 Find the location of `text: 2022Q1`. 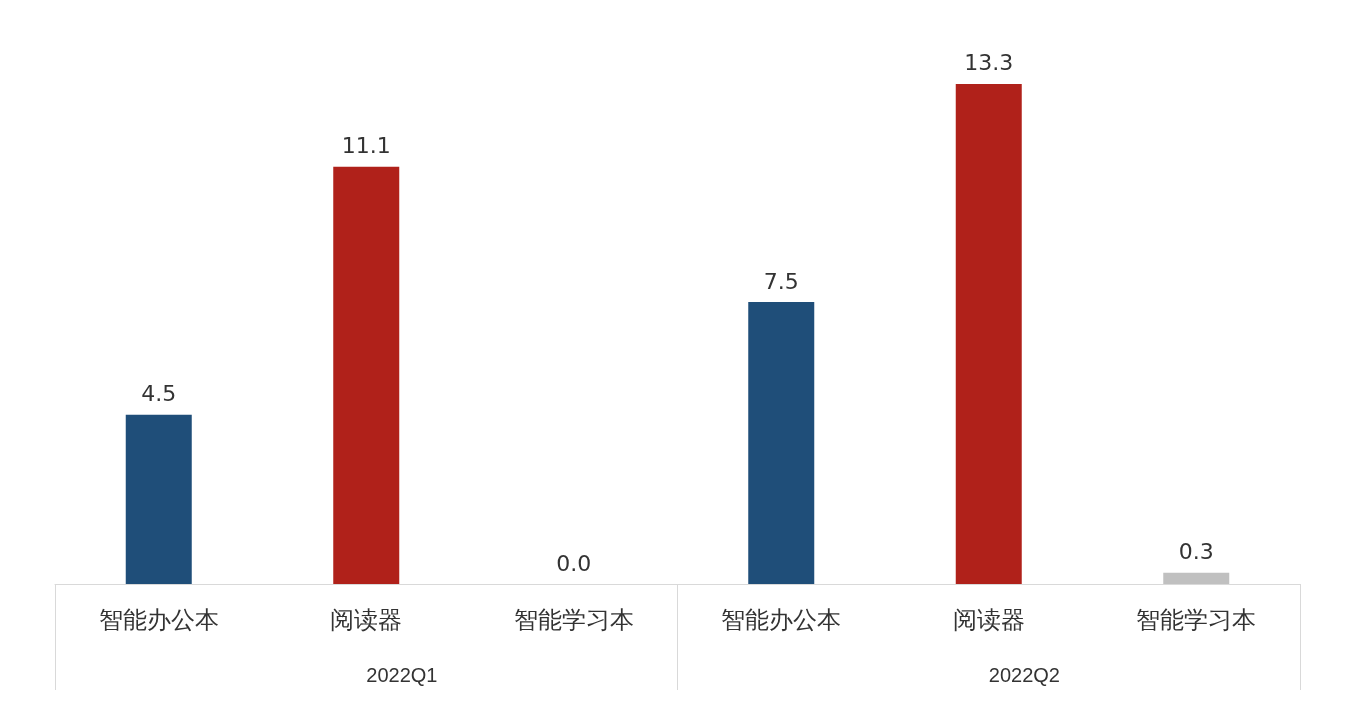

text: 2022Q1 is located at coordinates (402, 675).